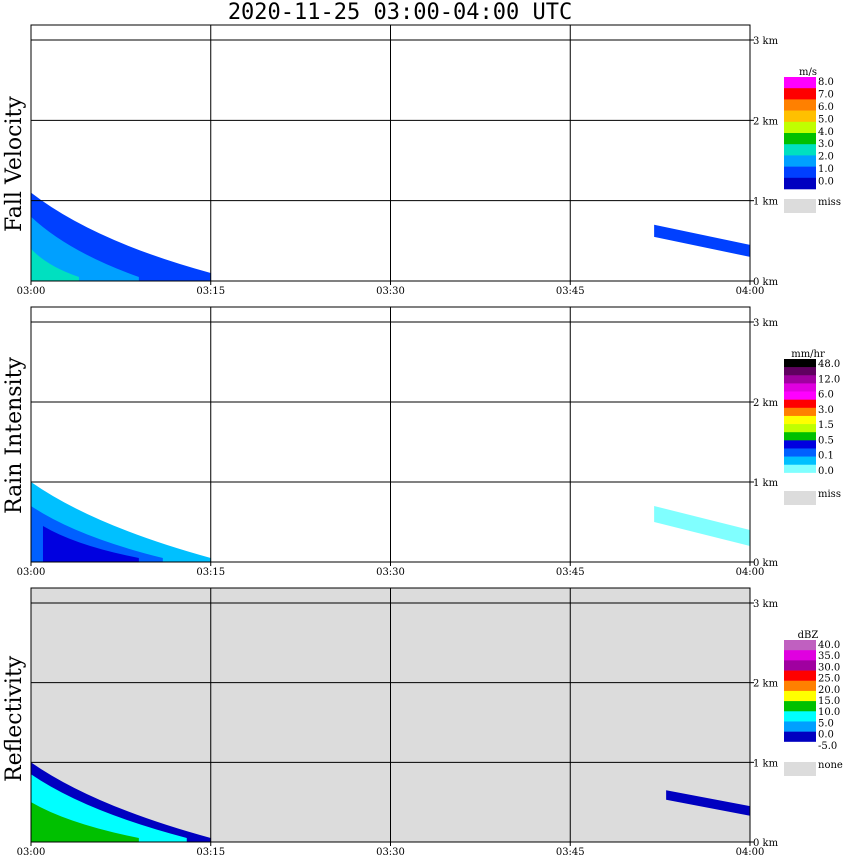 This screenshot has height=868, width=850. Describe the element at coordinates (826, 425) in the screenshot. I see `legend-label: 1.5` at that location.